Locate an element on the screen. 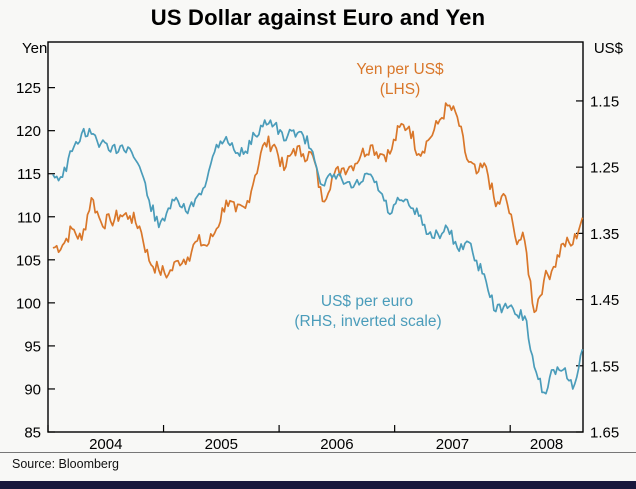 The image size is (636, 489). x-axis-tick-label: 2004 is located at coordinates (105, 444).